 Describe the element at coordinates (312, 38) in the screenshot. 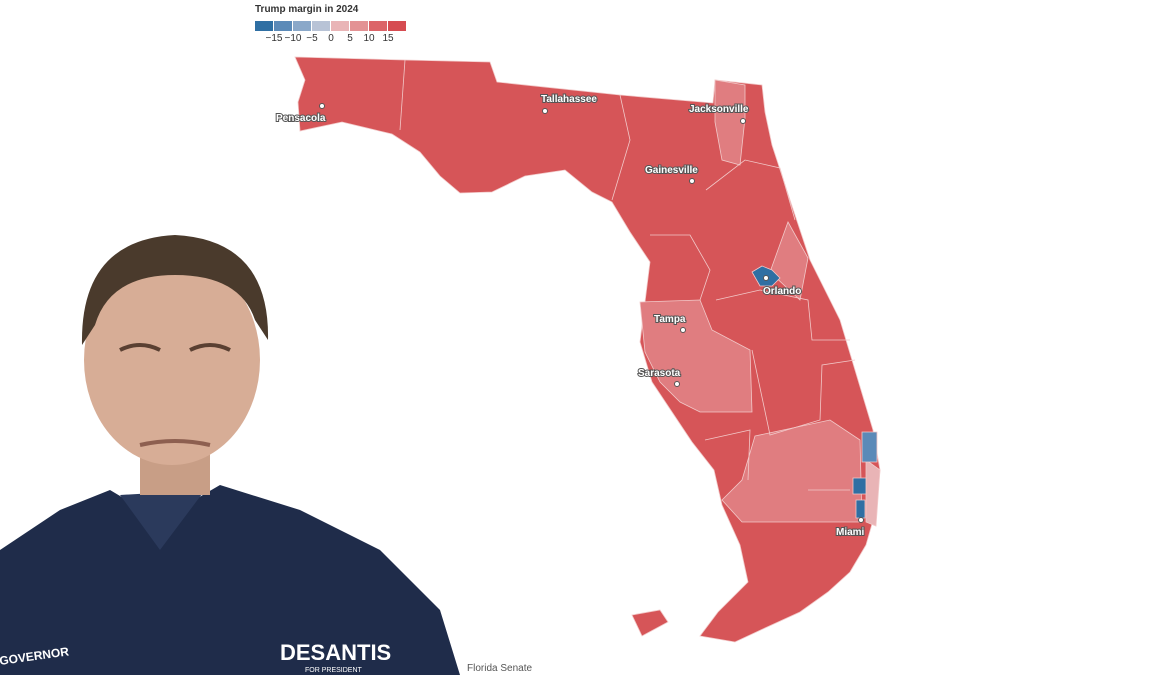

I see `legend-tick: −5` at that location.